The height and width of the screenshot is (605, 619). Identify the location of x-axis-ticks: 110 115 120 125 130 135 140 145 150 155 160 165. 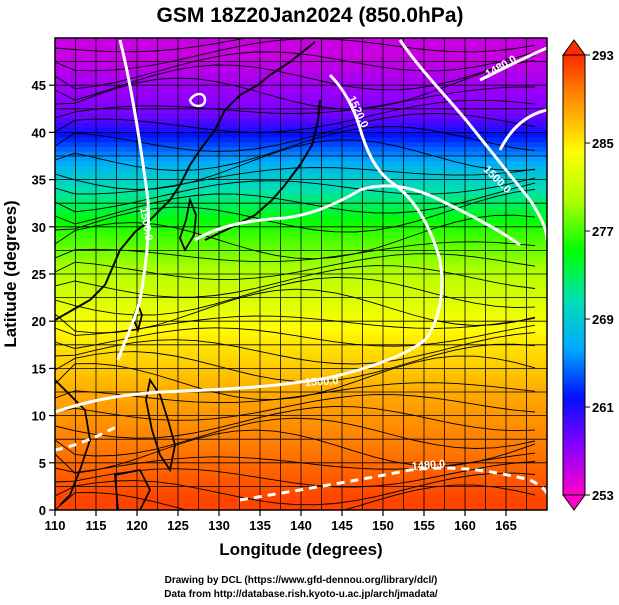
(281, 521).